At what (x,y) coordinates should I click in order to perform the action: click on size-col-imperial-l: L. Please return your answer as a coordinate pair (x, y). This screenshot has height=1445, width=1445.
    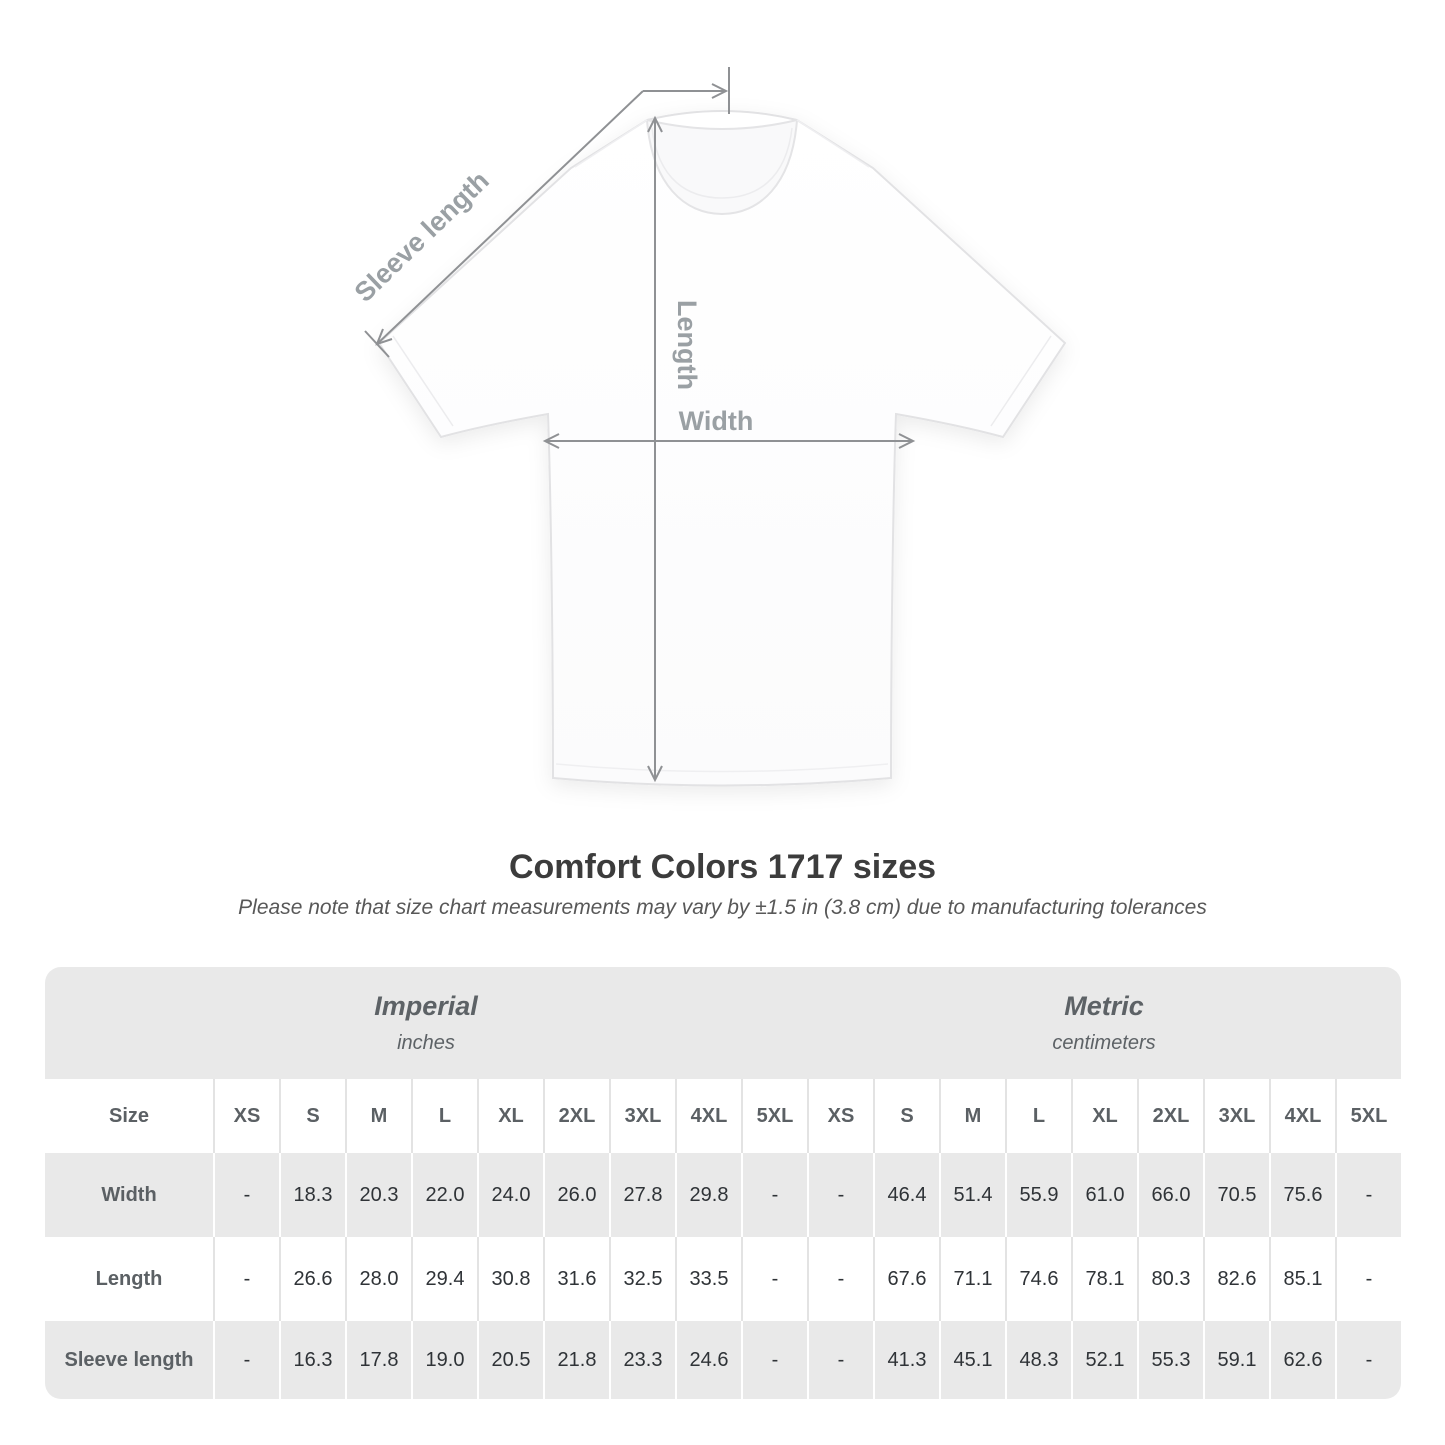
    Looking at the image, I should click on (444, 1116).